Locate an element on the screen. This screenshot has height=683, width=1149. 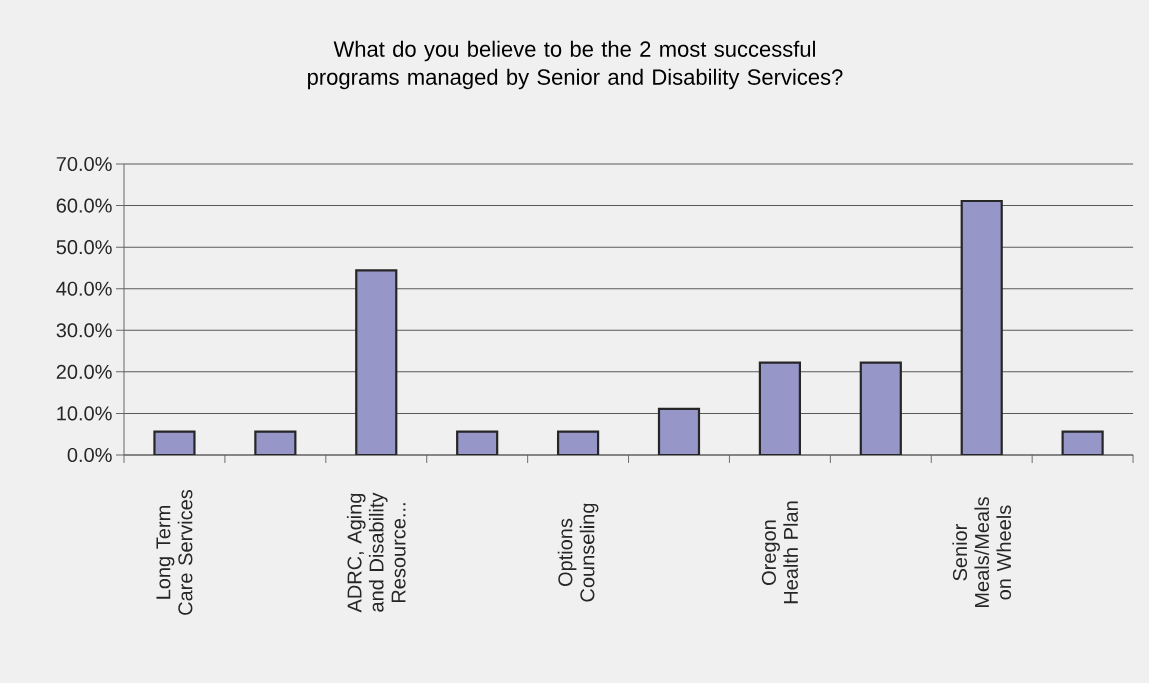
chart-title: What do you believe to be the 2 most successful programs managed by Senior and Disability Services? is located at coordinates (575, 65).